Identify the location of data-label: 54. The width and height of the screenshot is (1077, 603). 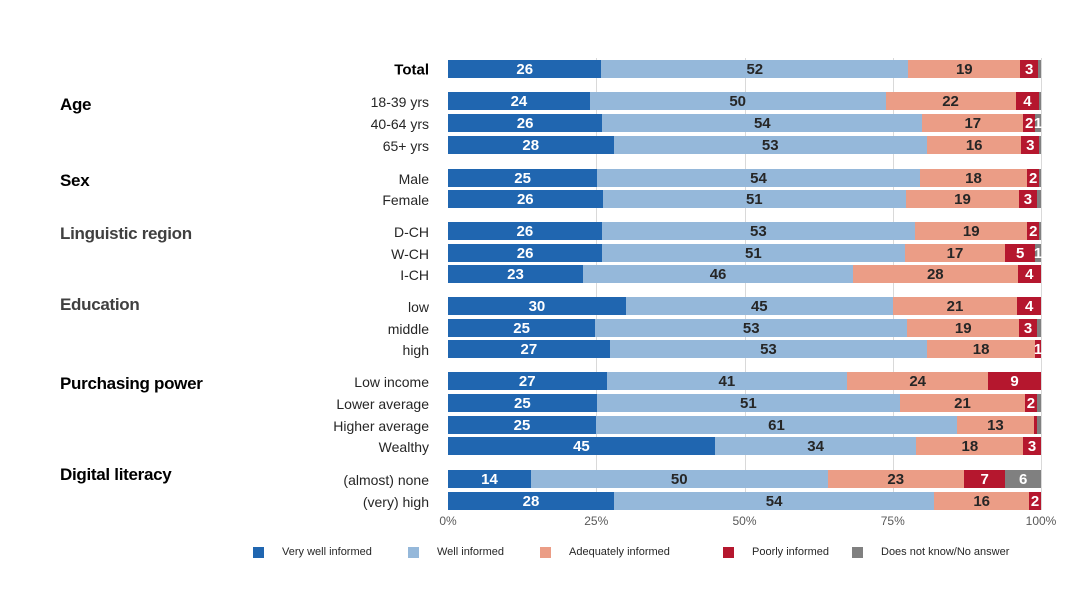
(774, 501).